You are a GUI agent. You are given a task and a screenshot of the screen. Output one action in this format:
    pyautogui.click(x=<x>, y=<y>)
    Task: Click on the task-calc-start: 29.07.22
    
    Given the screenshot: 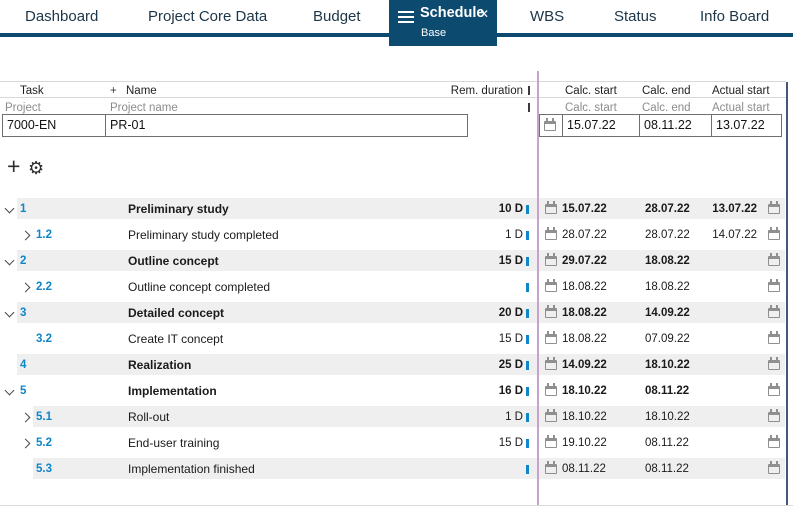 What is the action you would take?
    pyautogui.click(x=584, y=261)
    